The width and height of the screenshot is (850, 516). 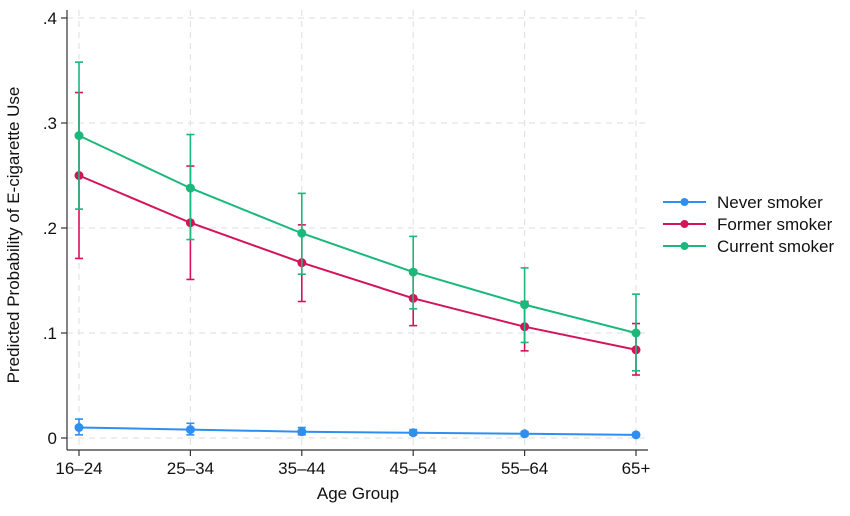 I want to click on series-line, so click(x=357, y=431).